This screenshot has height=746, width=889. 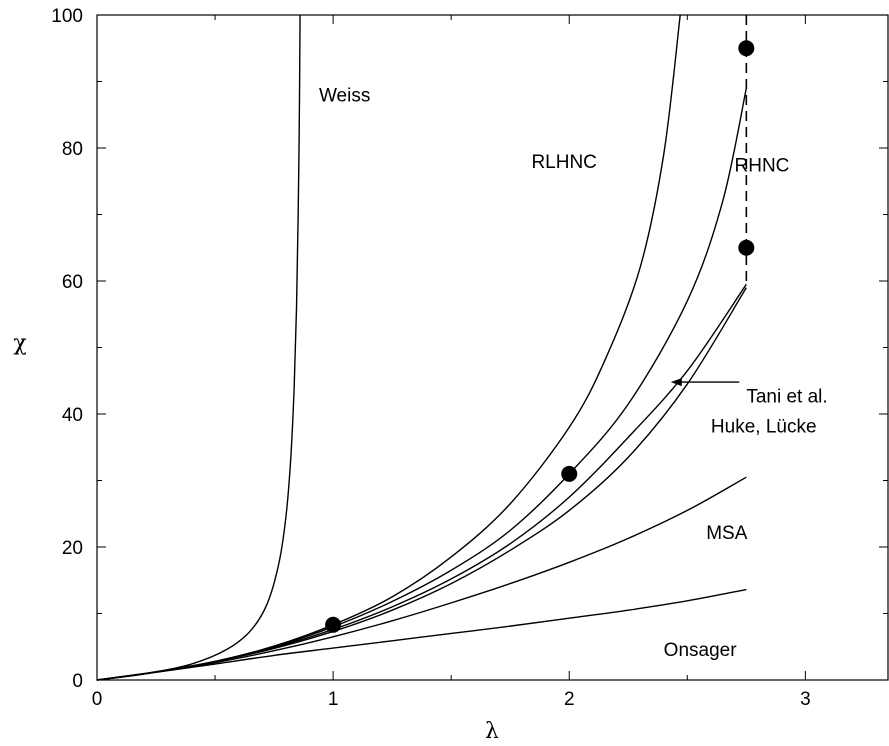 I want to click on x-tick-label: 2, so click(x=569, y=699).